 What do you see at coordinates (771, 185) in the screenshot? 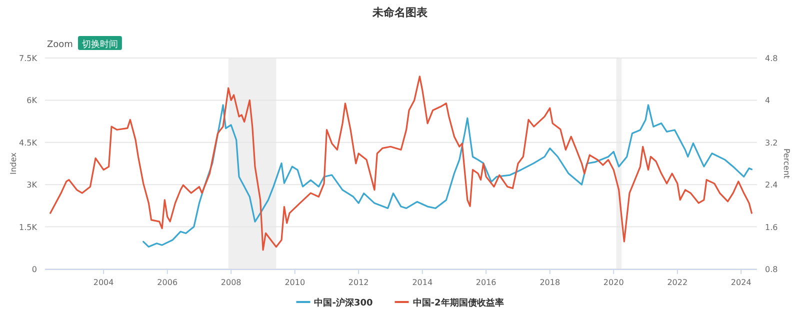
I see `y2tick: 2.4` at bounding box center [771, 185].